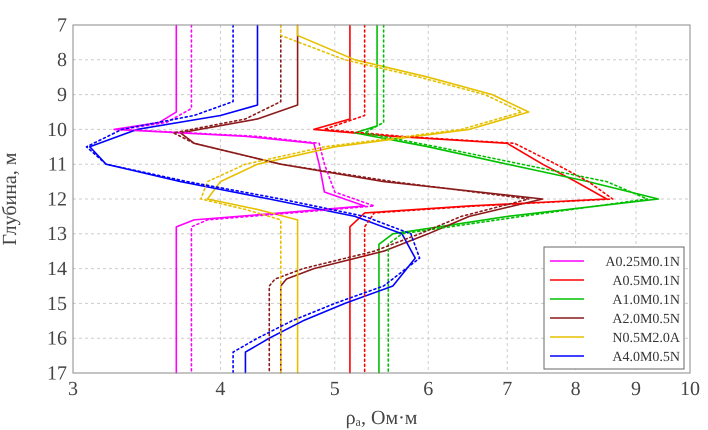  What do you see at coordinates (57, 373) in the screenshot?
I see `y-tick-label: 17` at bounding box center [57, 373].